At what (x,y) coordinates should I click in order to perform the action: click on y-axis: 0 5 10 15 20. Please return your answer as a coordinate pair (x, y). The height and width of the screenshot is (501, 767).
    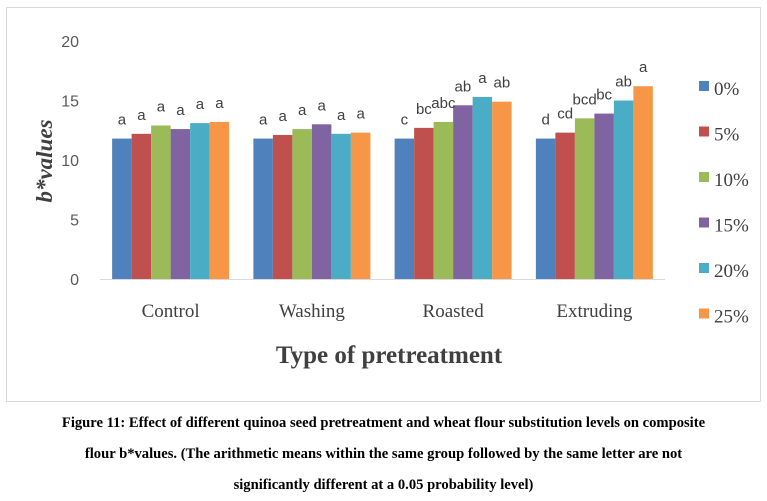
    Looking at the image, I should click on (70, 161).